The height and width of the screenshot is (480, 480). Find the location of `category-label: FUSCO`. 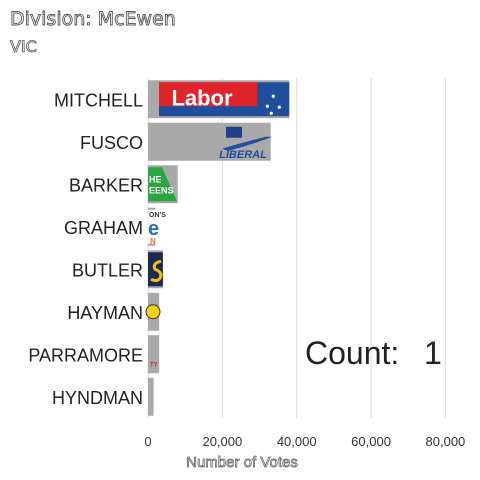

category-label: FUSCO is located at coordinates (111, 143).